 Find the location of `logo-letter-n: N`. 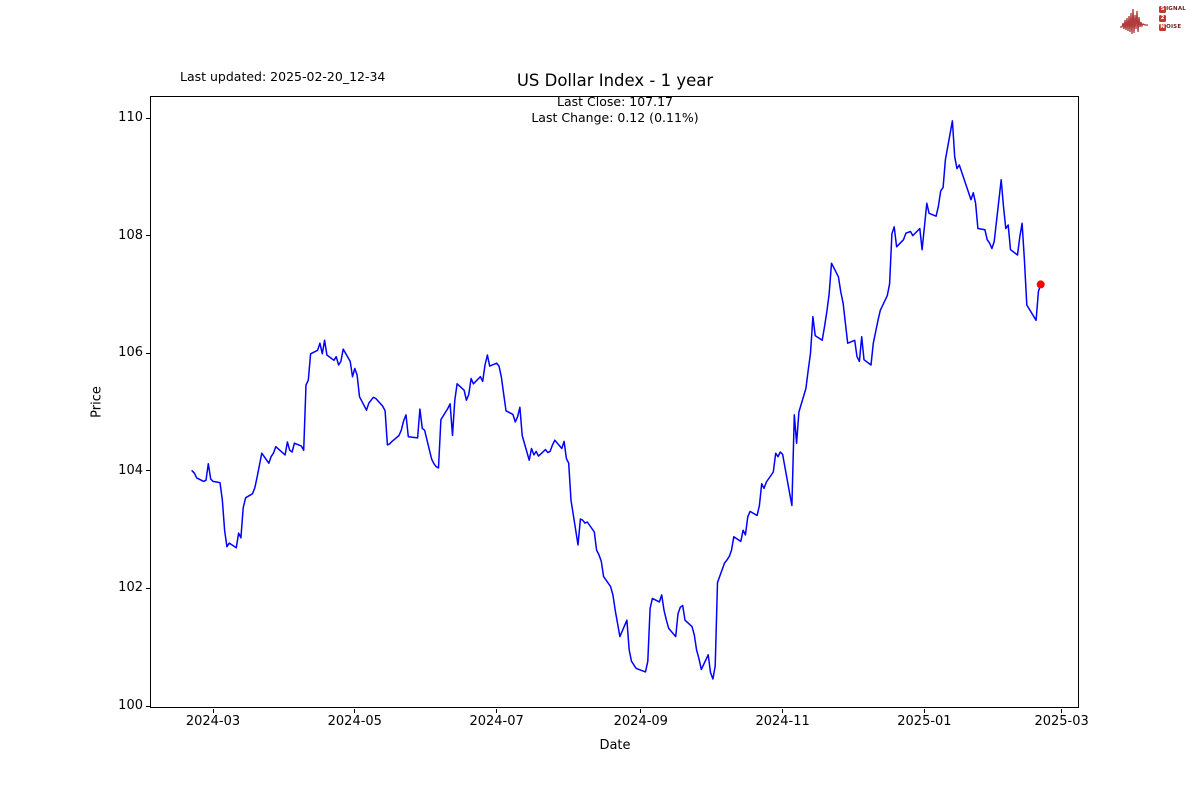

logo-letter-n: N is located at coordinates (1163, 27).